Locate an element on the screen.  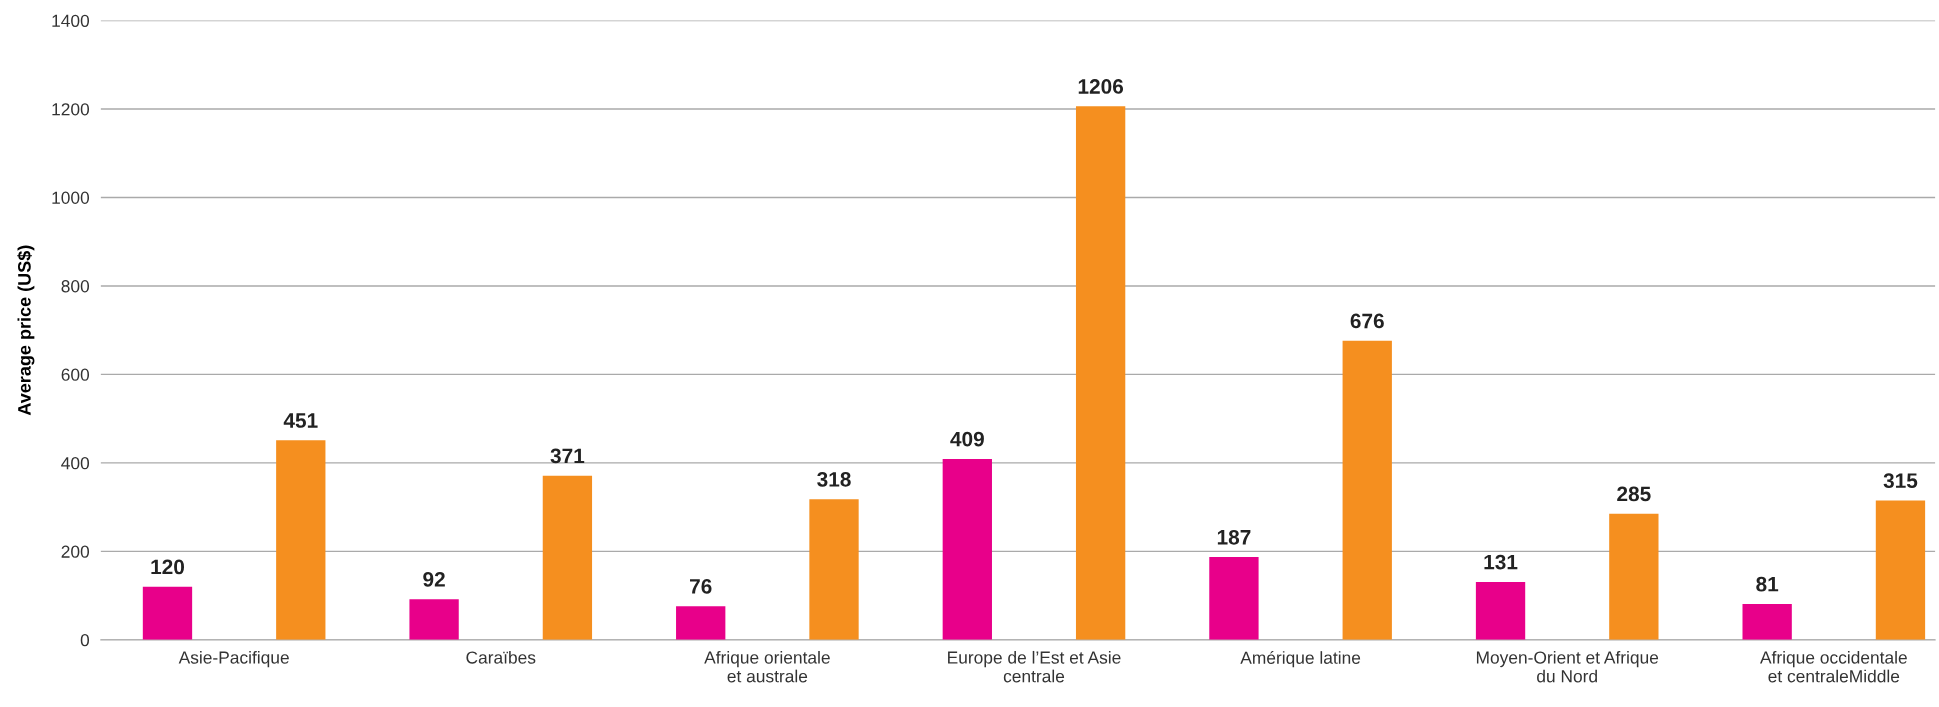
y-tick-label: 600 is located at coordinates (75, 374).